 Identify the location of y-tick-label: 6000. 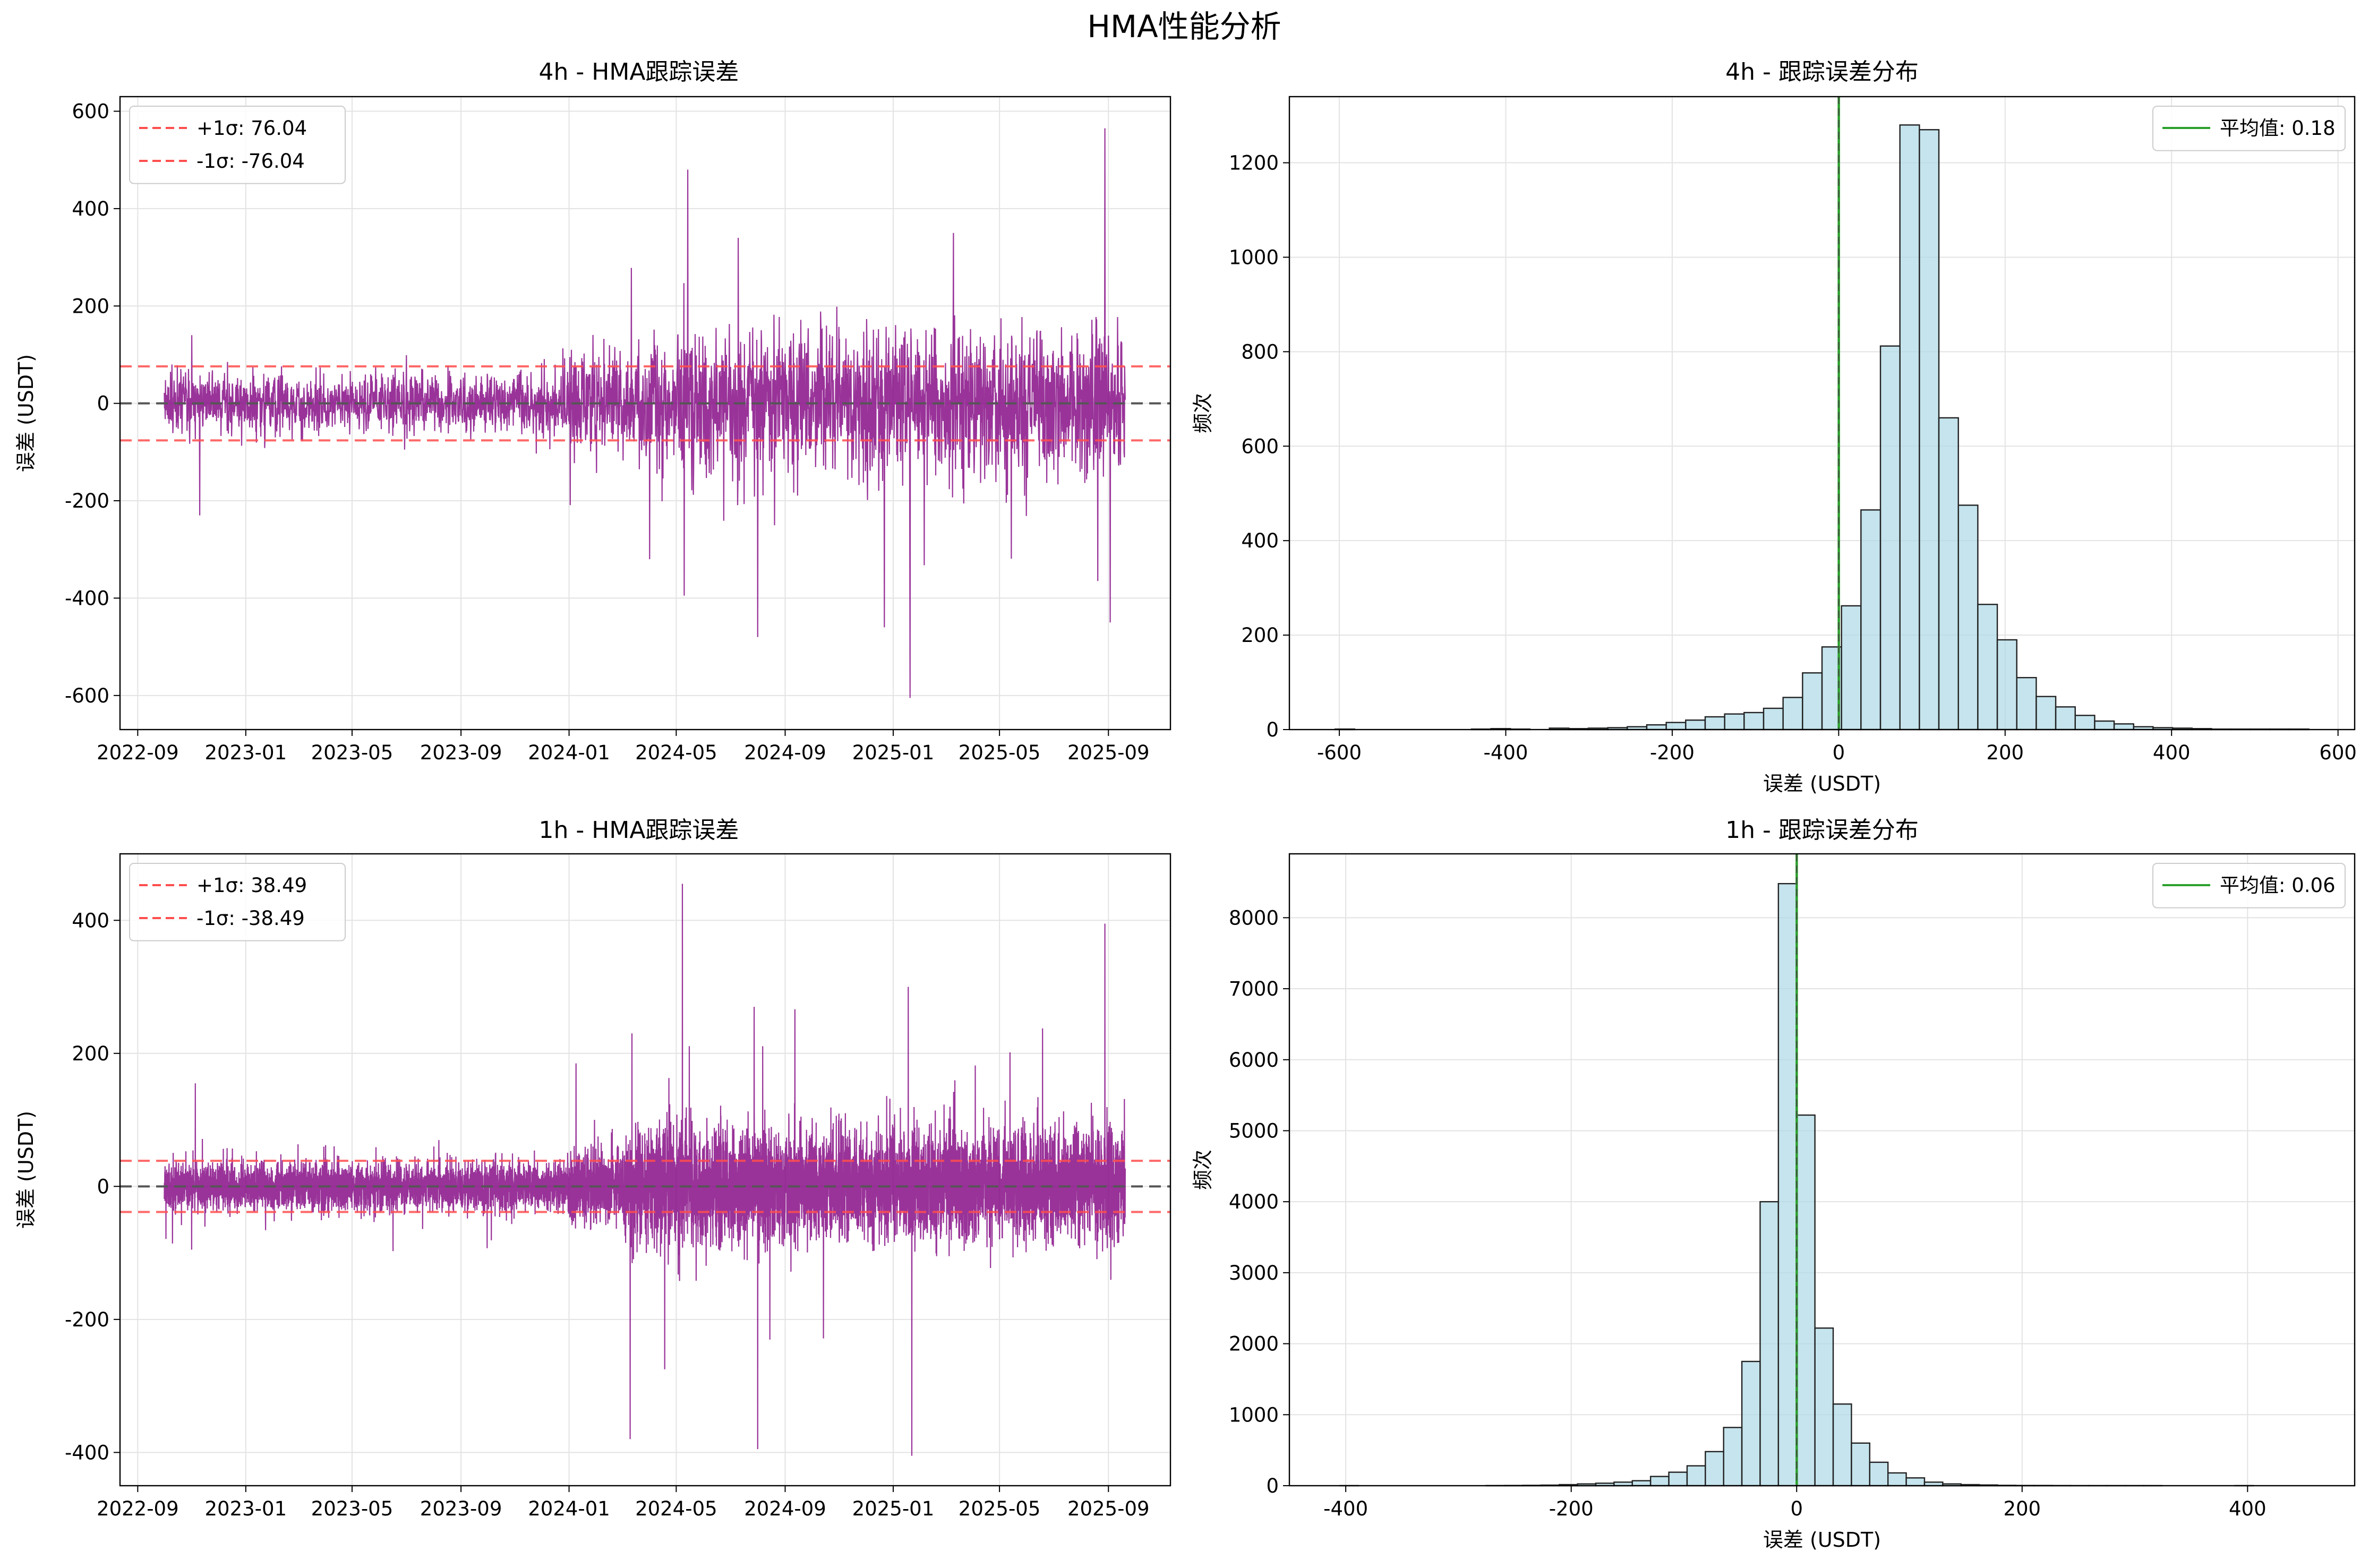
(1254, 1060).